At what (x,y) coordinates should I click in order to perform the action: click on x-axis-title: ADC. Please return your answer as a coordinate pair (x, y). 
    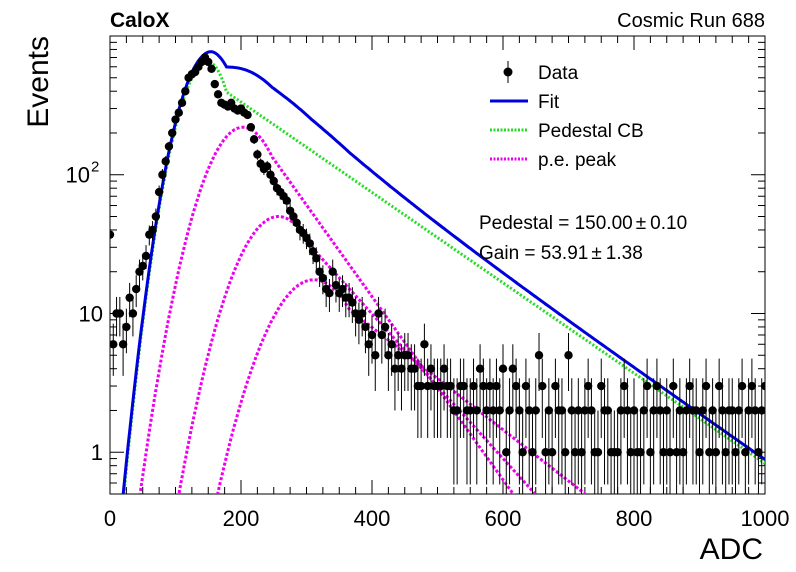
    Looking at the image, I should click on (731, 549).